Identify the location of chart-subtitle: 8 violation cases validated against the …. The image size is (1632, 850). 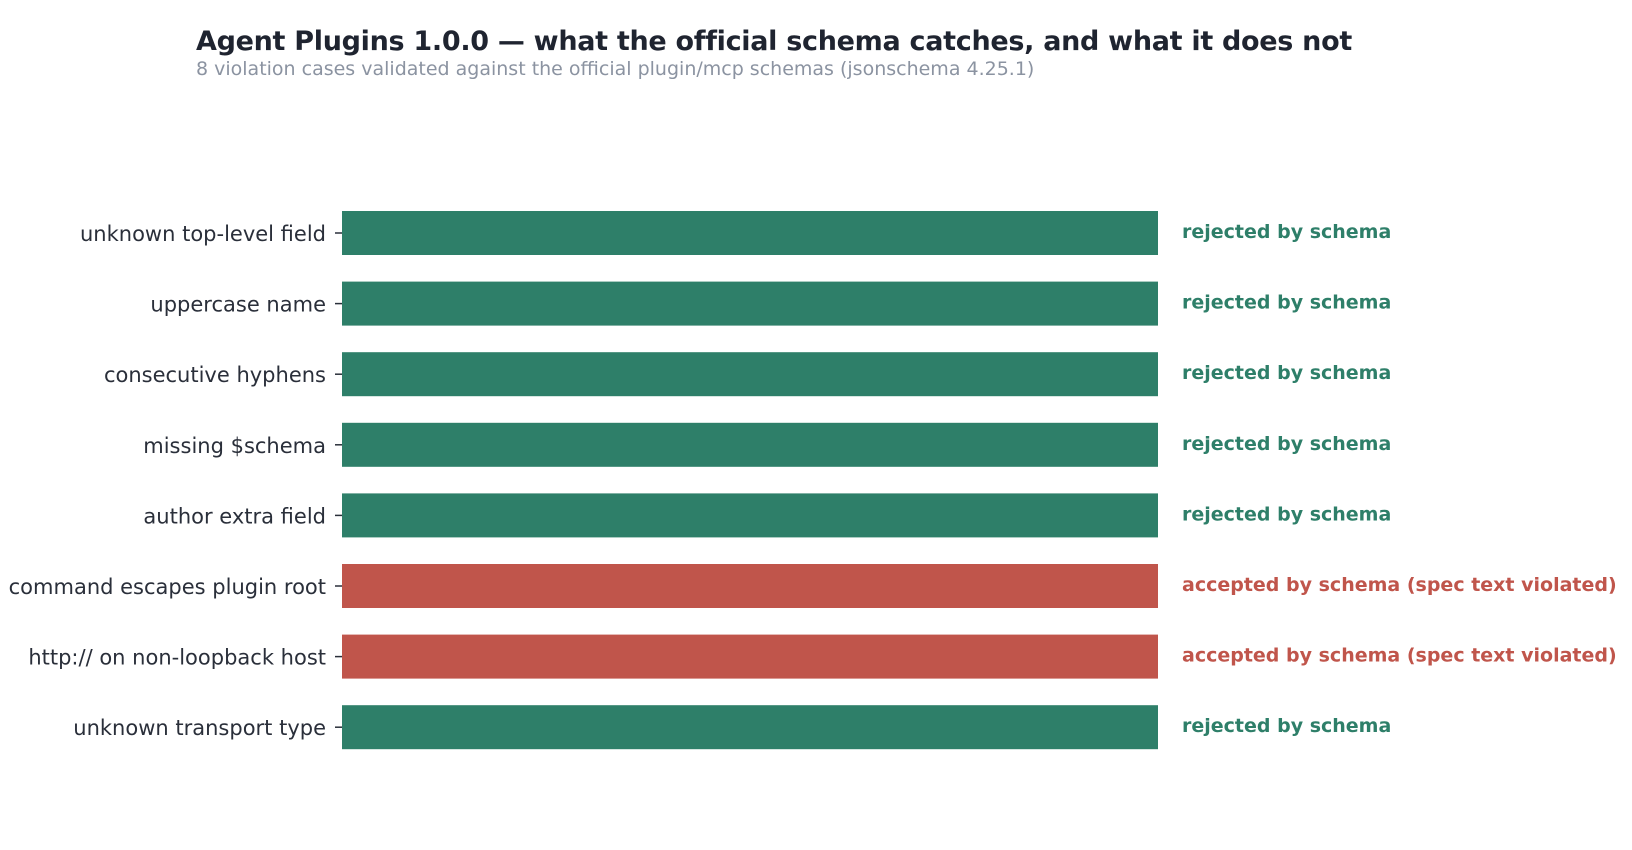
(615, 69).